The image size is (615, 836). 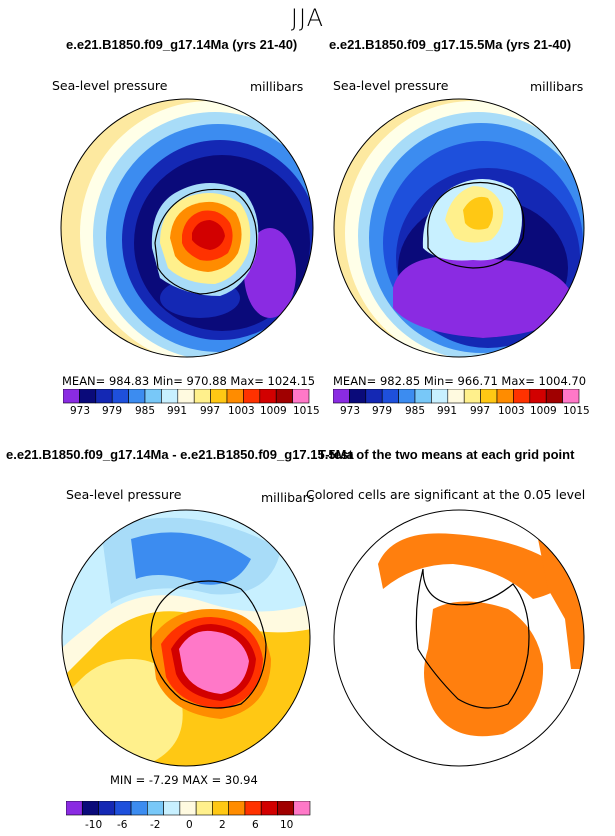 I want to click on panel3-tick: -2, so click(x=155, y=825).